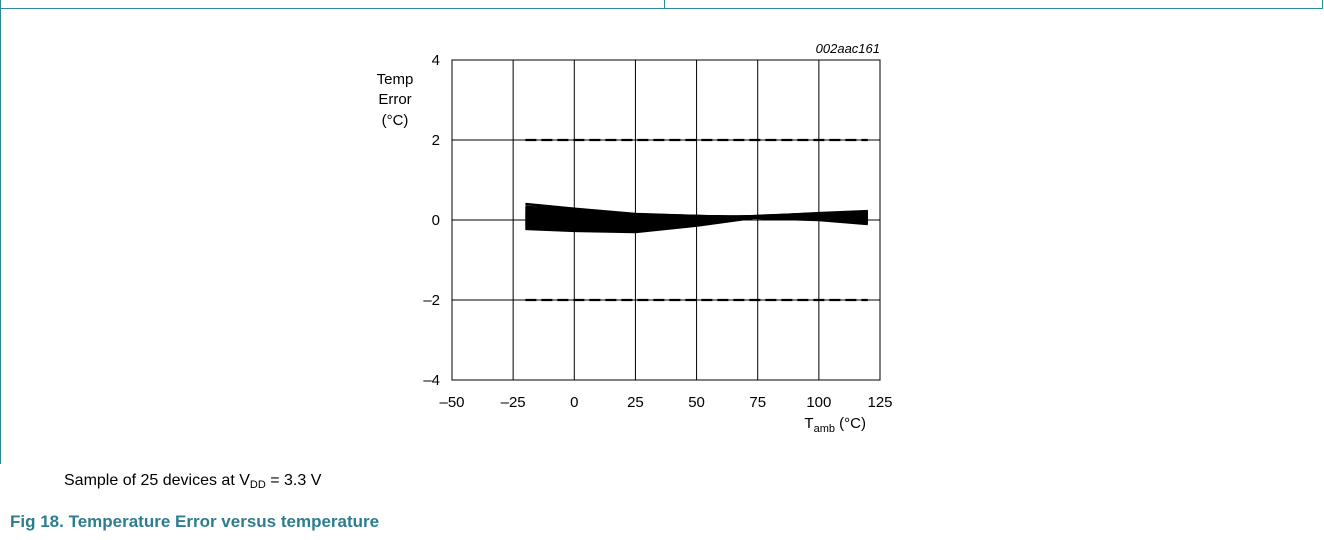 Image resolution: width=1324 pixels, height=540 pixels. I want to click on x-axis-label: Tamb (°C), so click(835, 425).